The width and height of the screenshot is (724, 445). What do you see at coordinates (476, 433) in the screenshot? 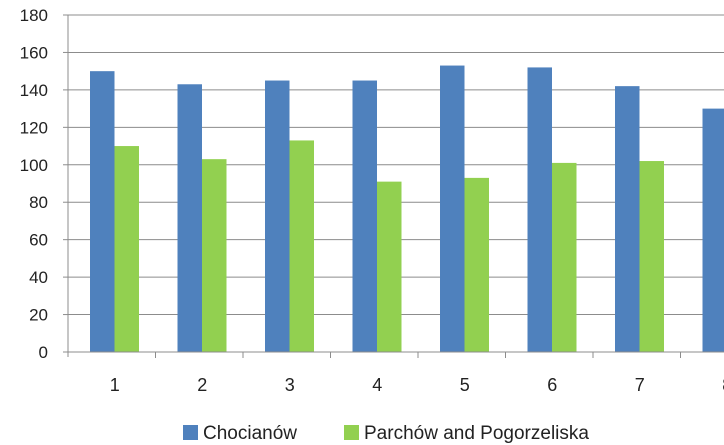
I see `legend-label-parchow-and-pogorzeliska: Parchów and Pogorzeliska` at bounding box center [476, 433].